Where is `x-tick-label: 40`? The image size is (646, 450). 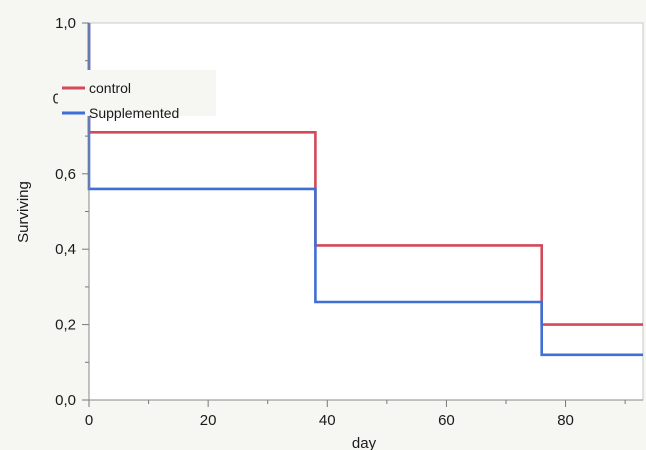
x-tick-label: 40 is located at coordinates (327, 420).